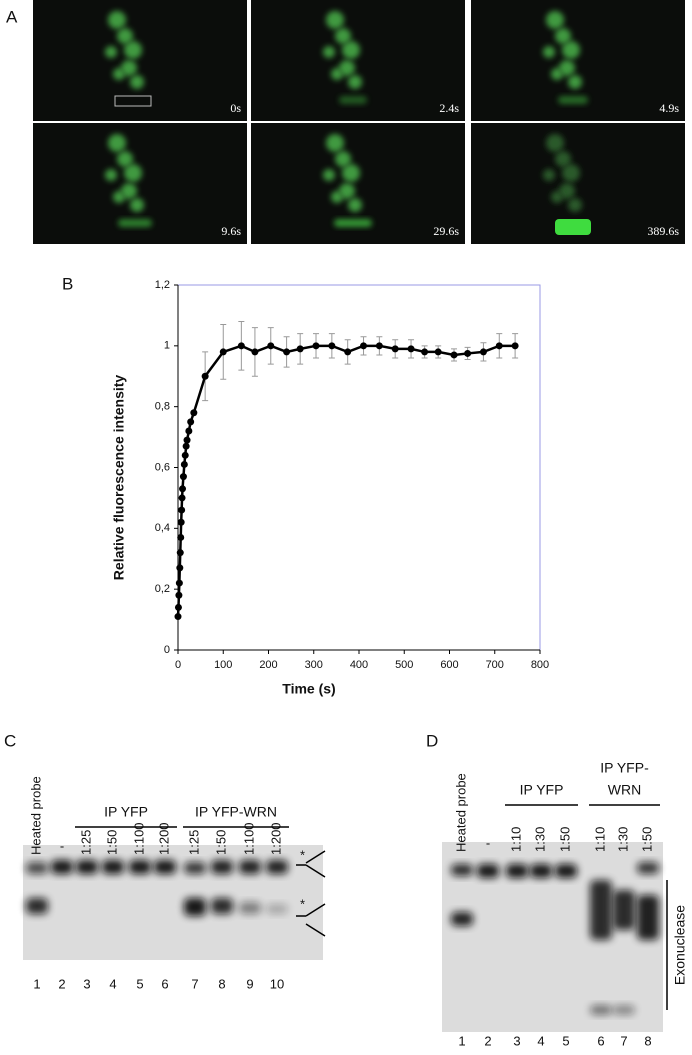 This screenshot has width=692, height=1055. Describe the element at coordinates (552, 937) in the screenshot. I see `gel` at that location.